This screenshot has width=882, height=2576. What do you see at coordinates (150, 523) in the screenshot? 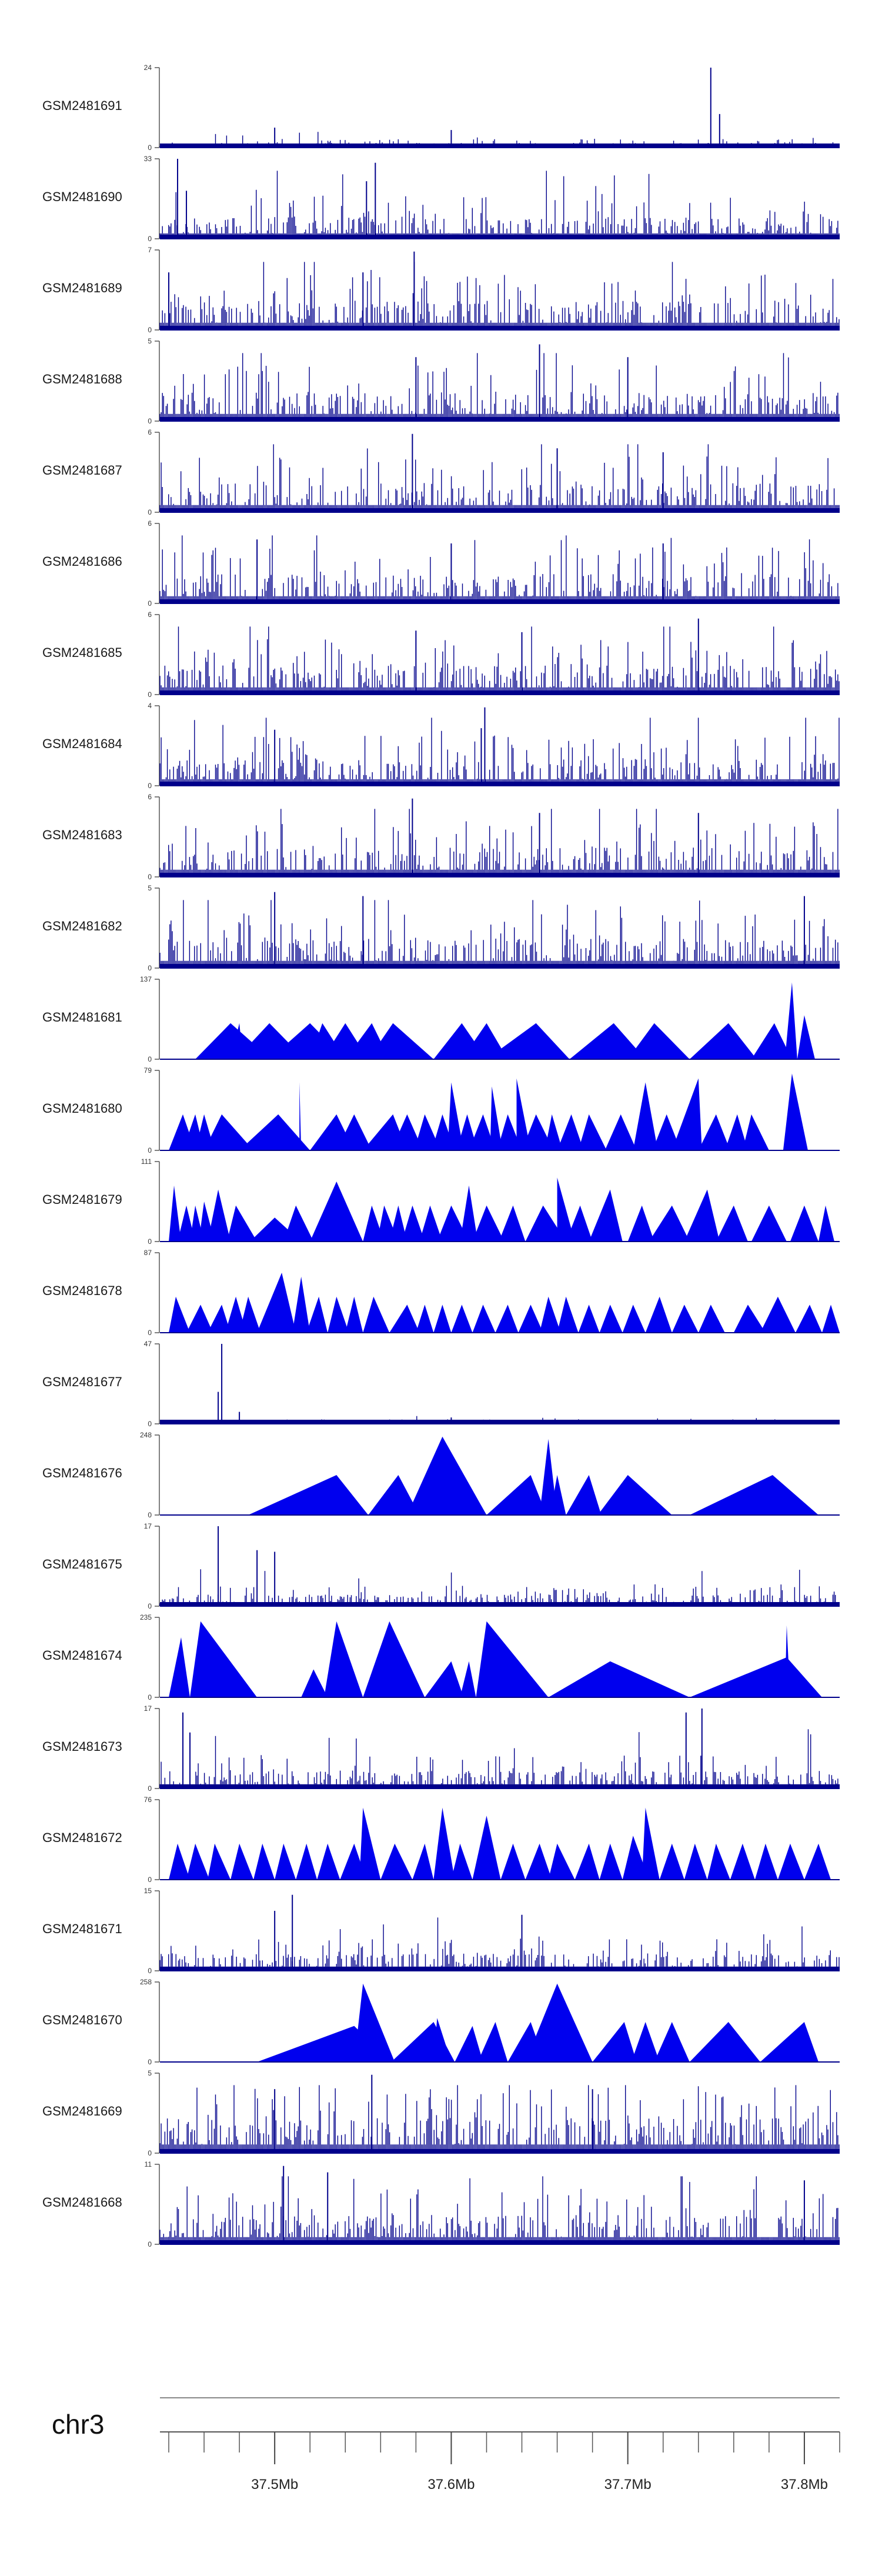
I see `y-max-label: 6` at bounding box center [150, 523].